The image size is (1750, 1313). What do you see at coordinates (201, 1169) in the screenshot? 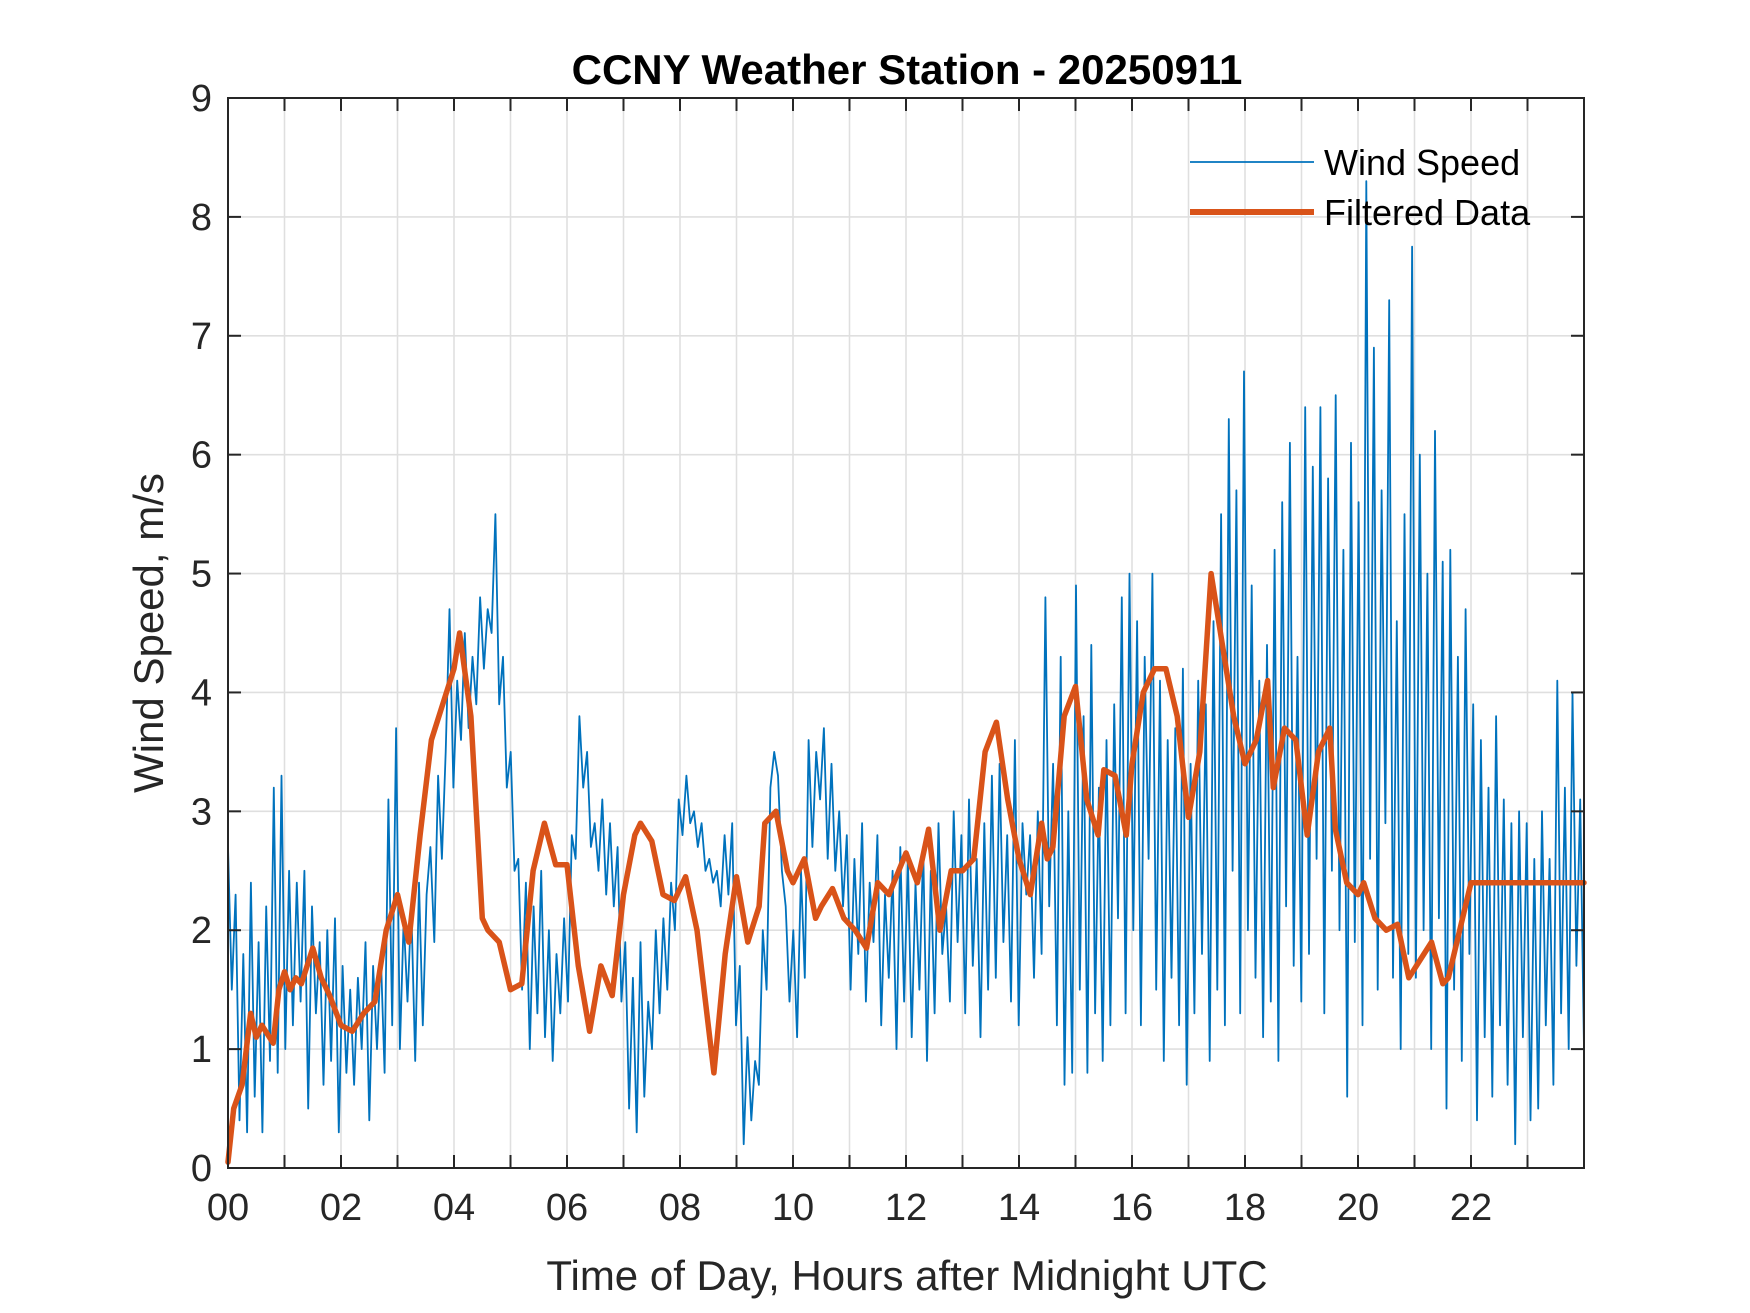
I see `y-tick-label: 0` at bounding box center [201, 1169].